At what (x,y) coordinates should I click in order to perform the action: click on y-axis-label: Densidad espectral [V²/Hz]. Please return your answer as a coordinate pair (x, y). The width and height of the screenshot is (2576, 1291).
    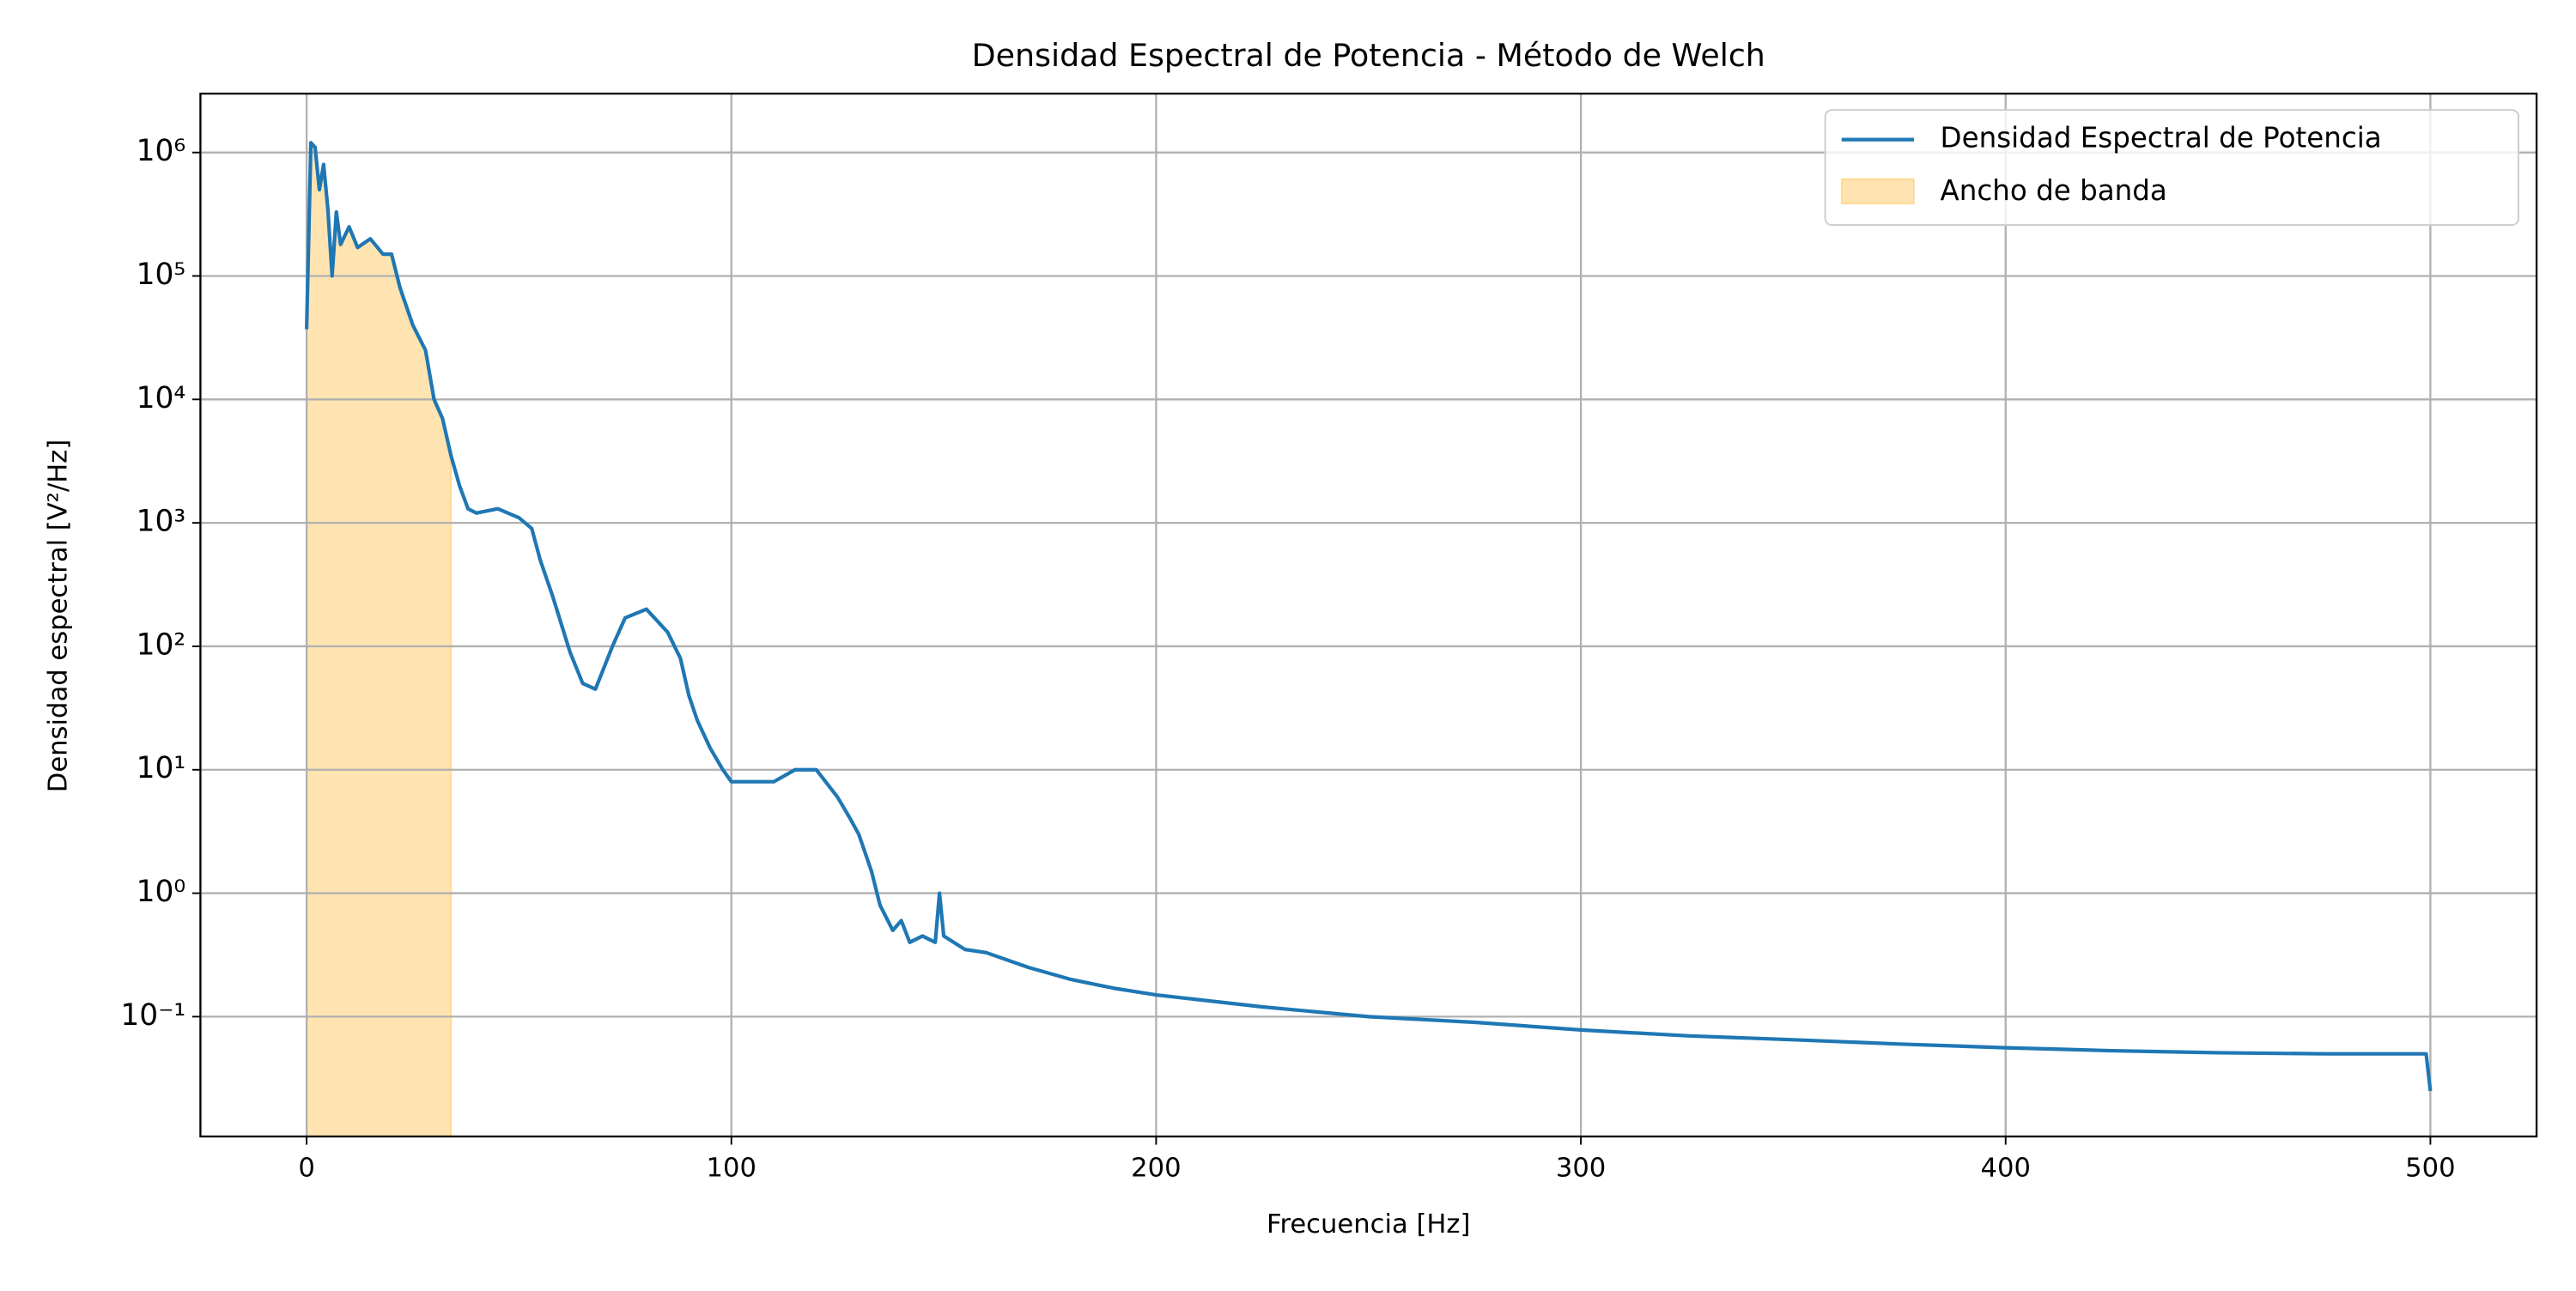
    Looking at the image, I should click on (58, 616).